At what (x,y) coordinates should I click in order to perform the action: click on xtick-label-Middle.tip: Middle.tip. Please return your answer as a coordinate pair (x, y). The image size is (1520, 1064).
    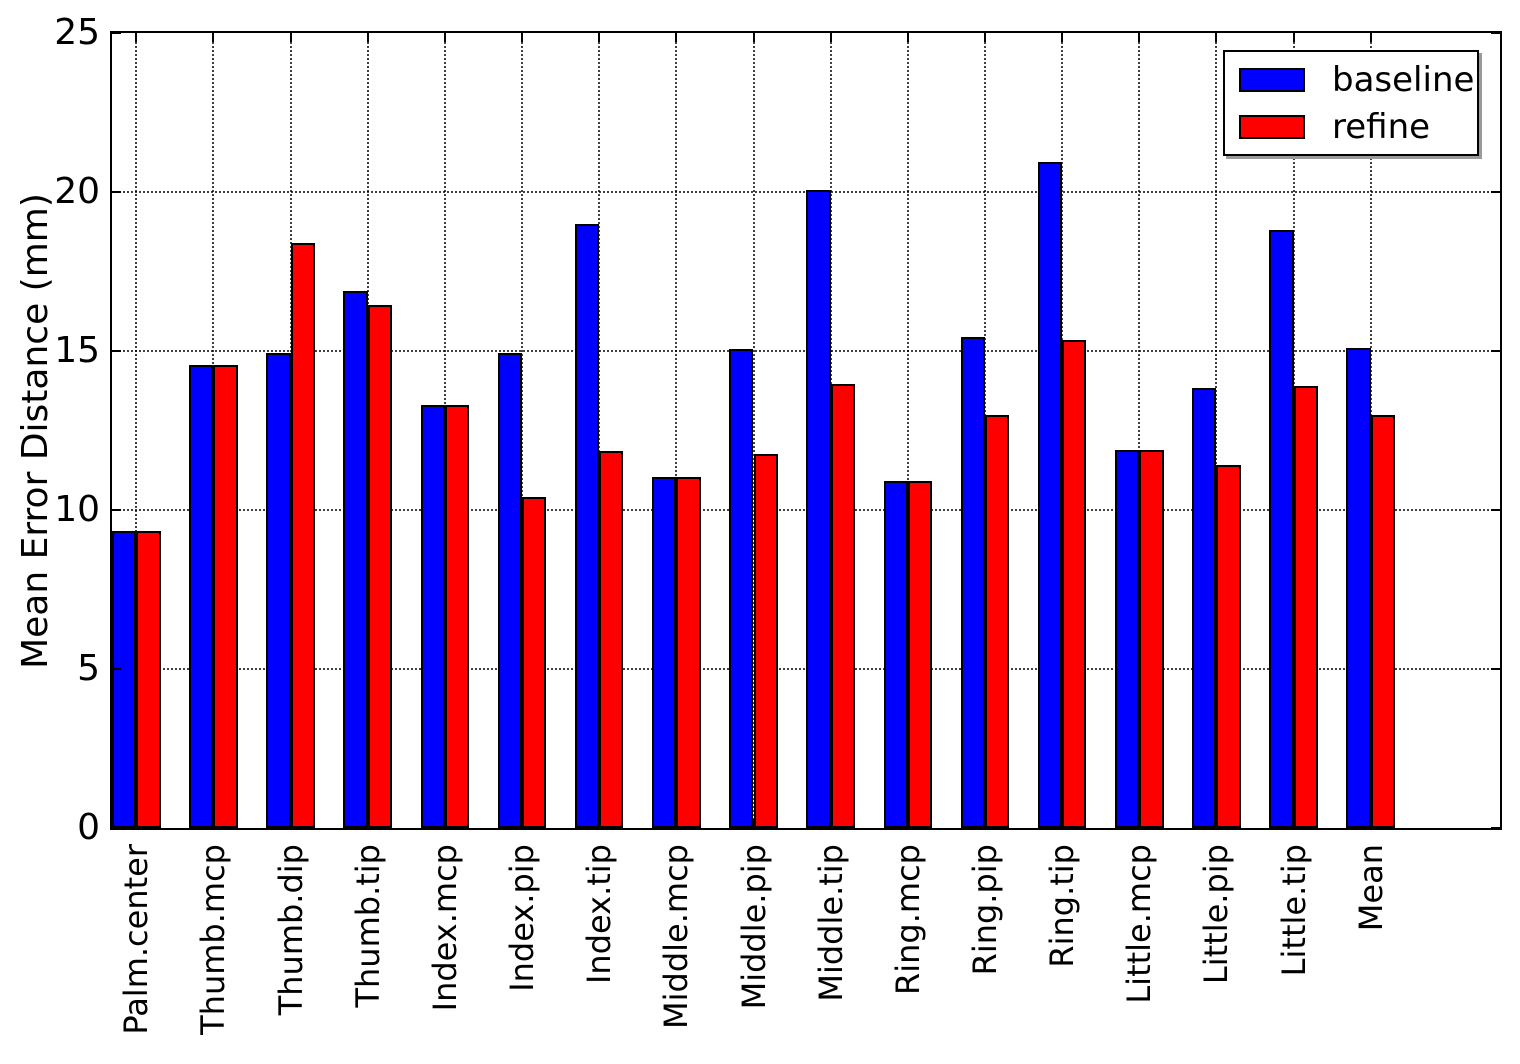
    Looking at the image, I should click on (830, 923).